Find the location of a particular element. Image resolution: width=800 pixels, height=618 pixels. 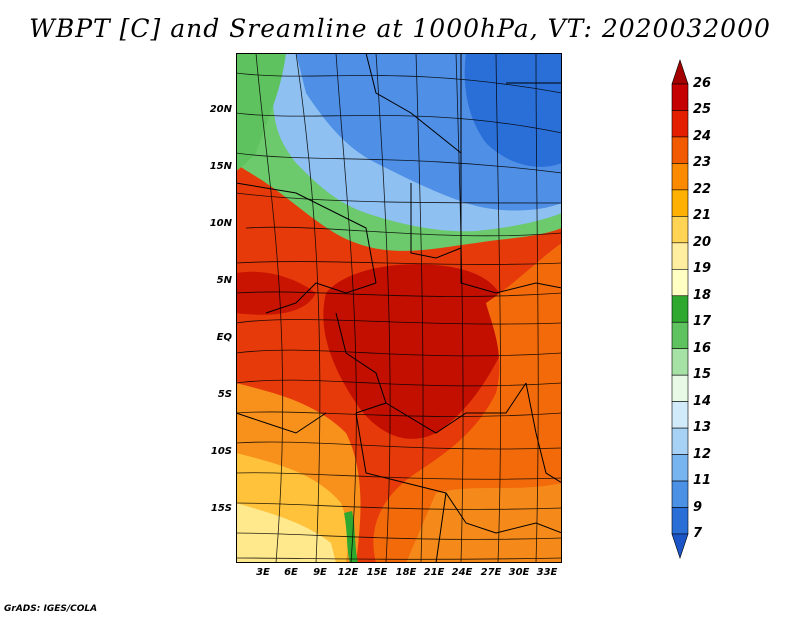

colorbar-tick-label: 7 is located at coordinates (698, 533).